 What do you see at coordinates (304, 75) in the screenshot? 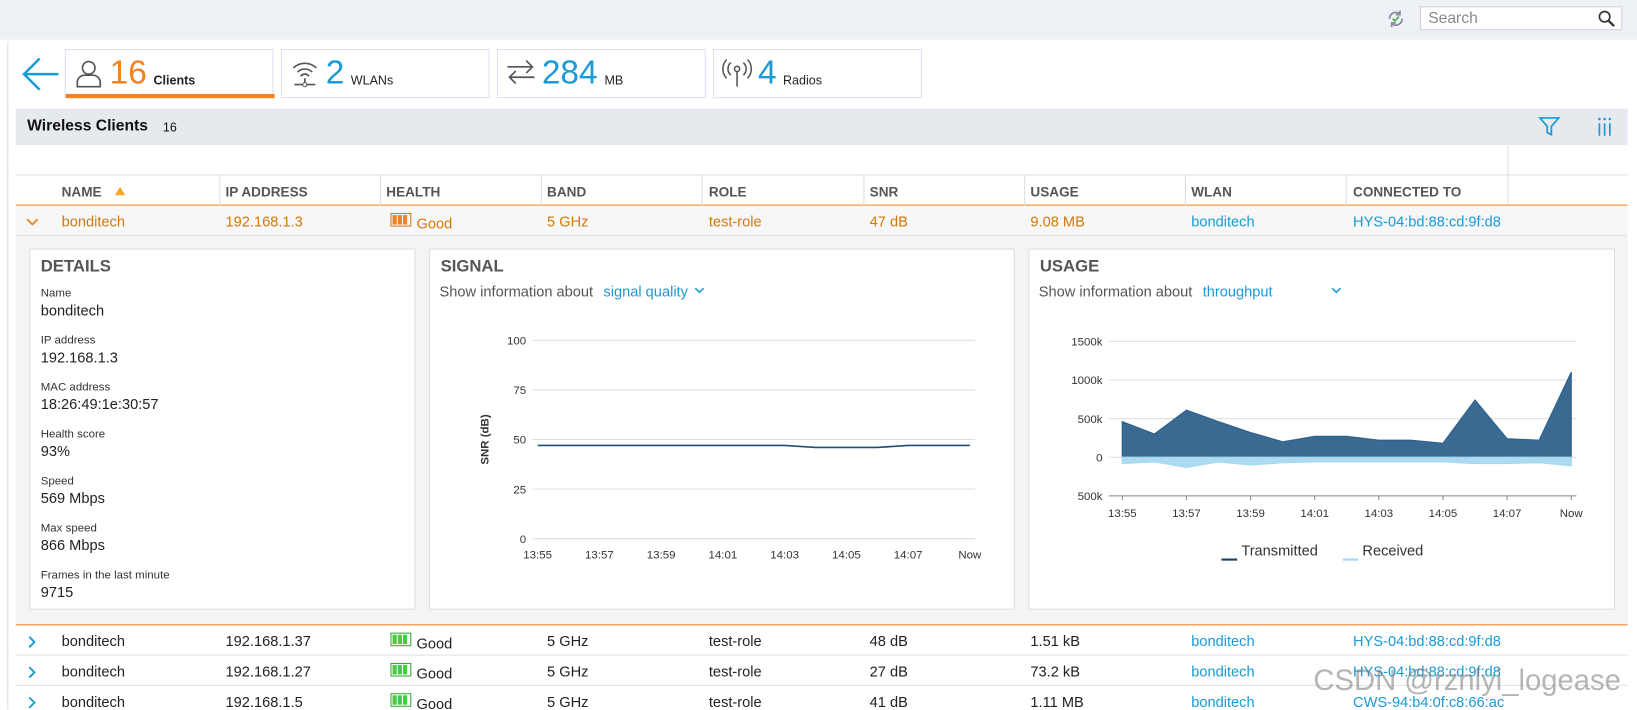
I see `wlan-icon` at bounding box center [304, 75].